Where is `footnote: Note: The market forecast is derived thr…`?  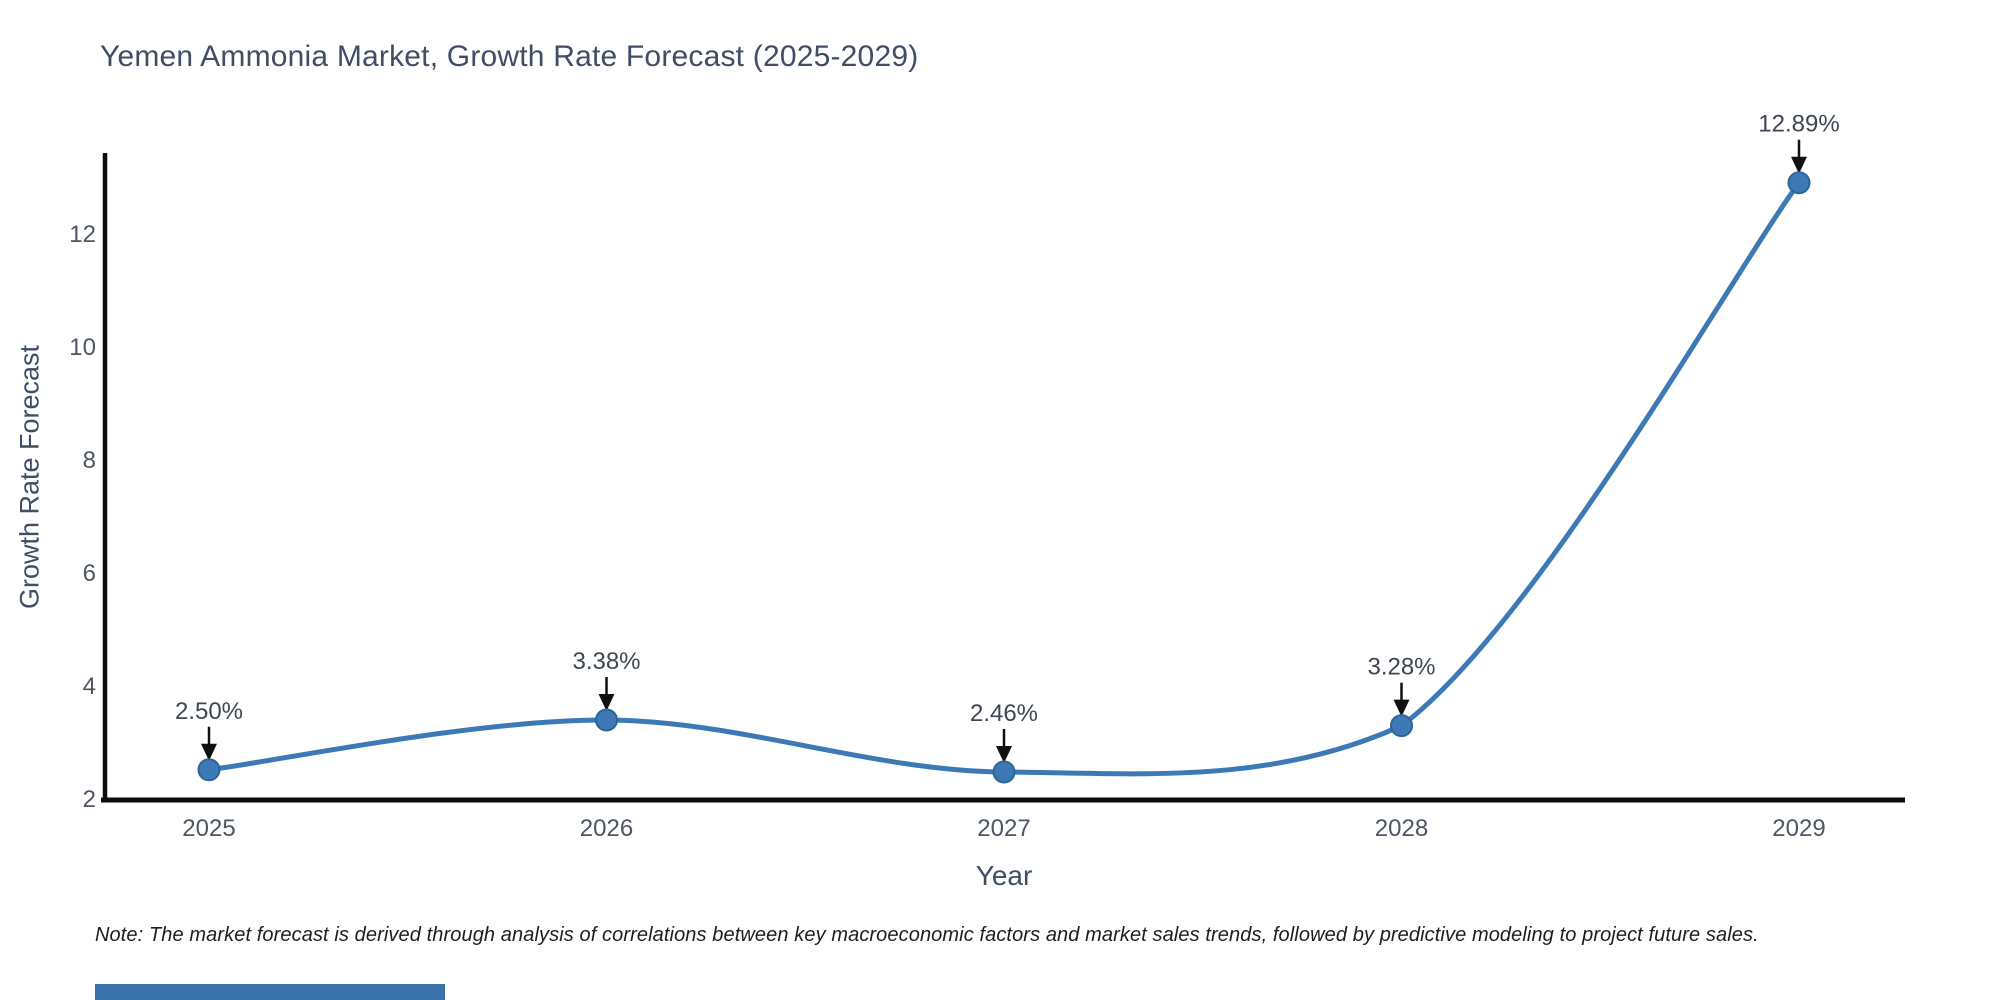 footnote: Note: The market forecast is derived thr… is located at coordinates (927, 935).